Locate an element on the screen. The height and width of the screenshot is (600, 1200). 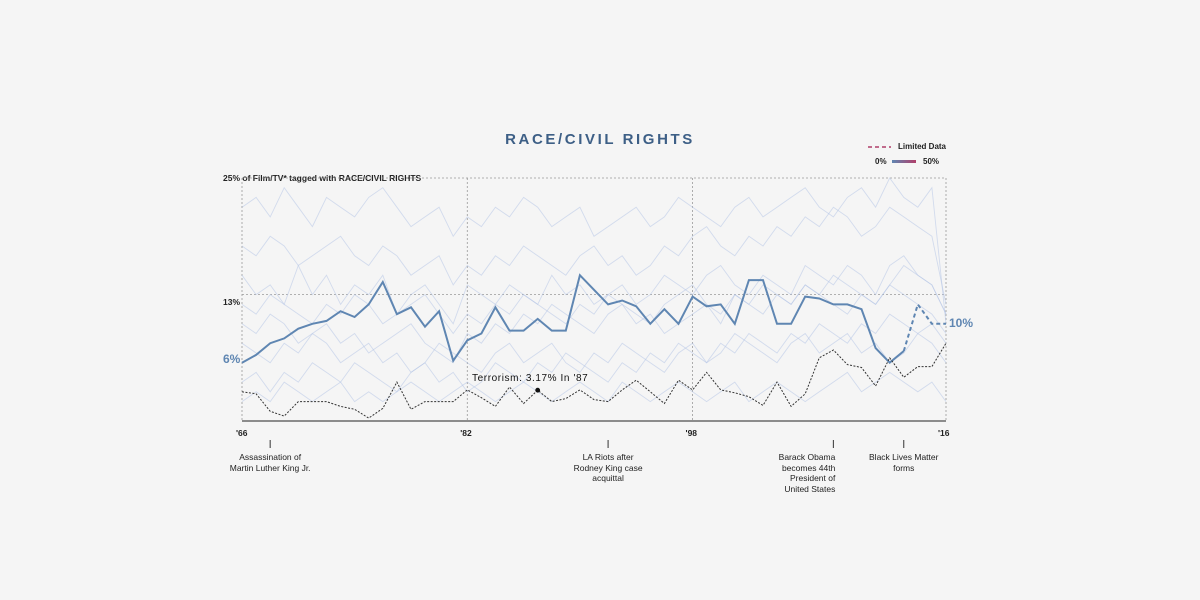
legend-marks is located at coordinates (892, 154).